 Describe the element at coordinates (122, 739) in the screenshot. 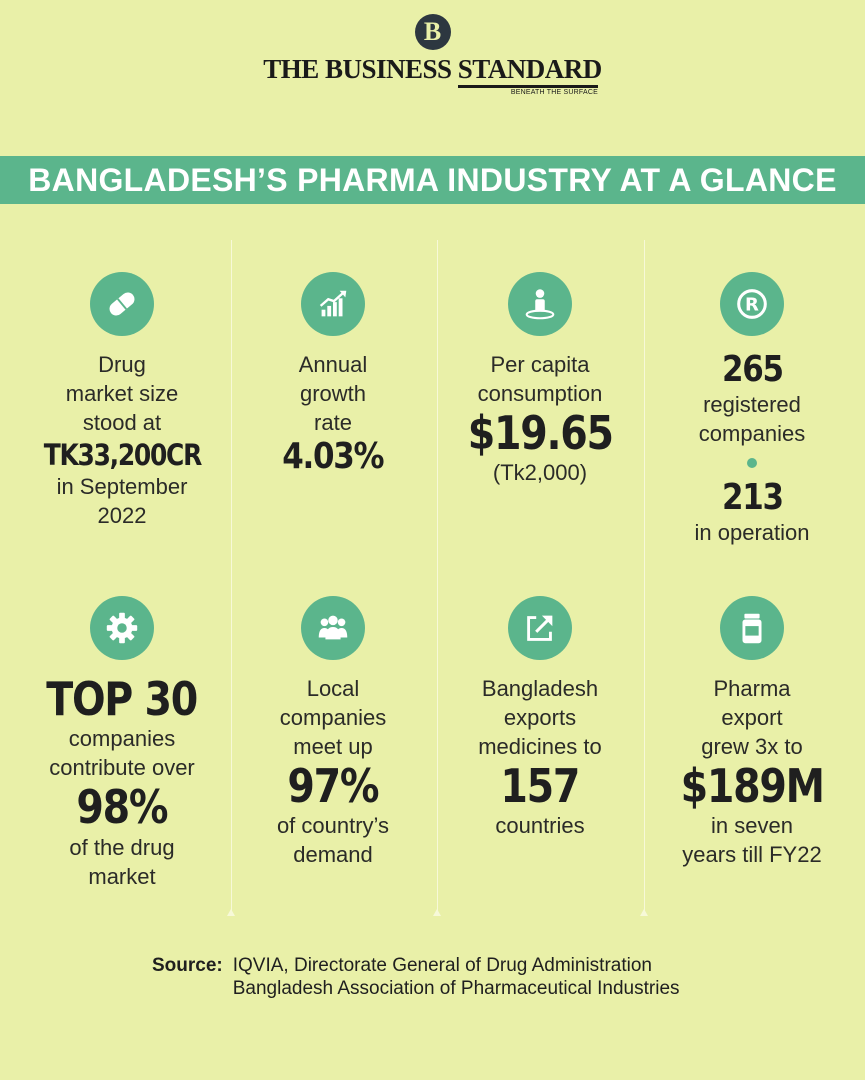

I see `top-companies-label: companies` at that location.